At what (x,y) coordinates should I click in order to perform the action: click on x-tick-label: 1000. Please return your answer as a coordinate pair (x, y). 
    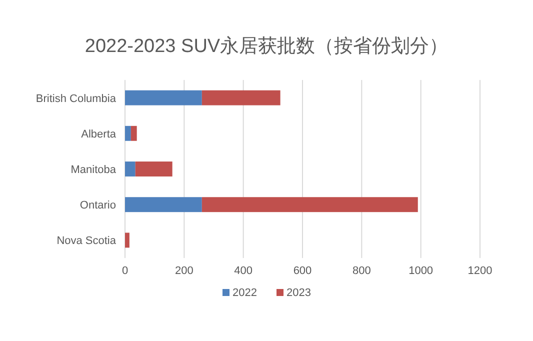
    Looking at the image, I should click on (421, 271).